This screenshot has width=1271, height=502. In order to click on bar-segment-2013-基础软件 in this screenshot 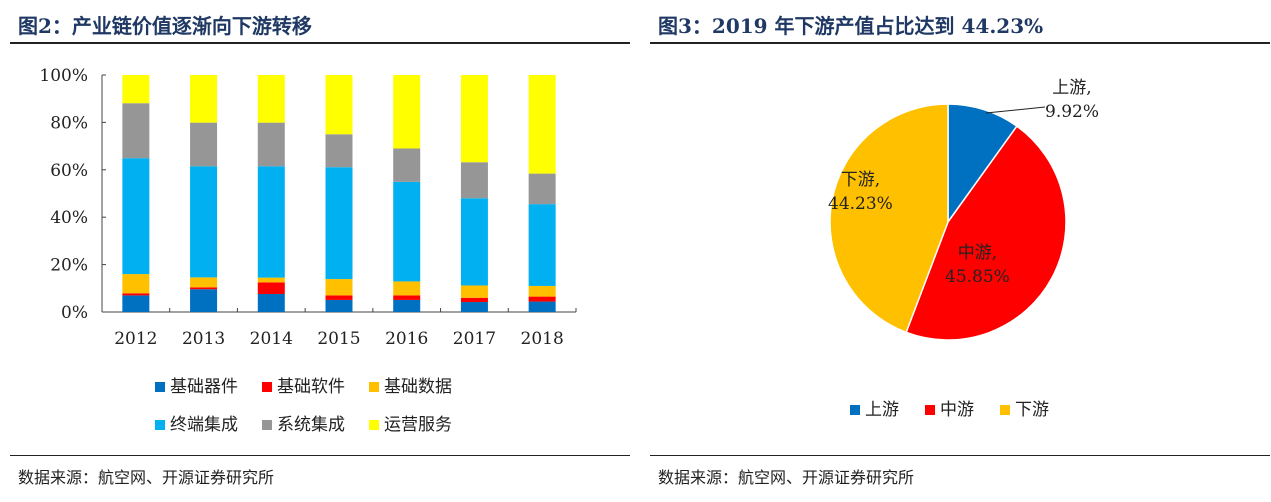, I will do `click(204, 288)`.